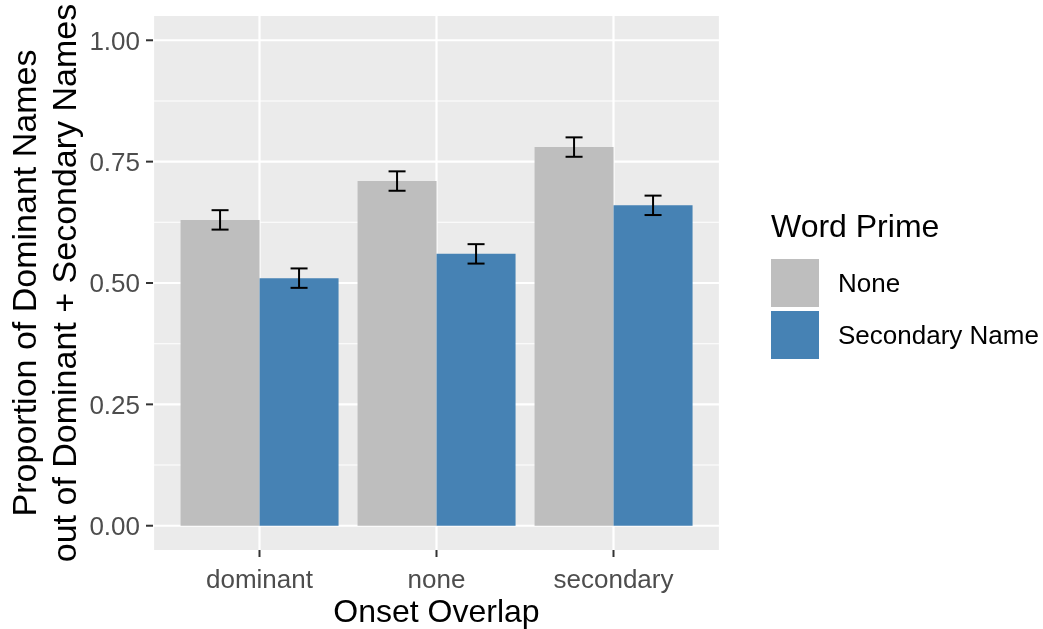 The height and width of the screenshot is (629, 1043). I want to click on x-axis-title: Onset Overlap, so click(436, 611).